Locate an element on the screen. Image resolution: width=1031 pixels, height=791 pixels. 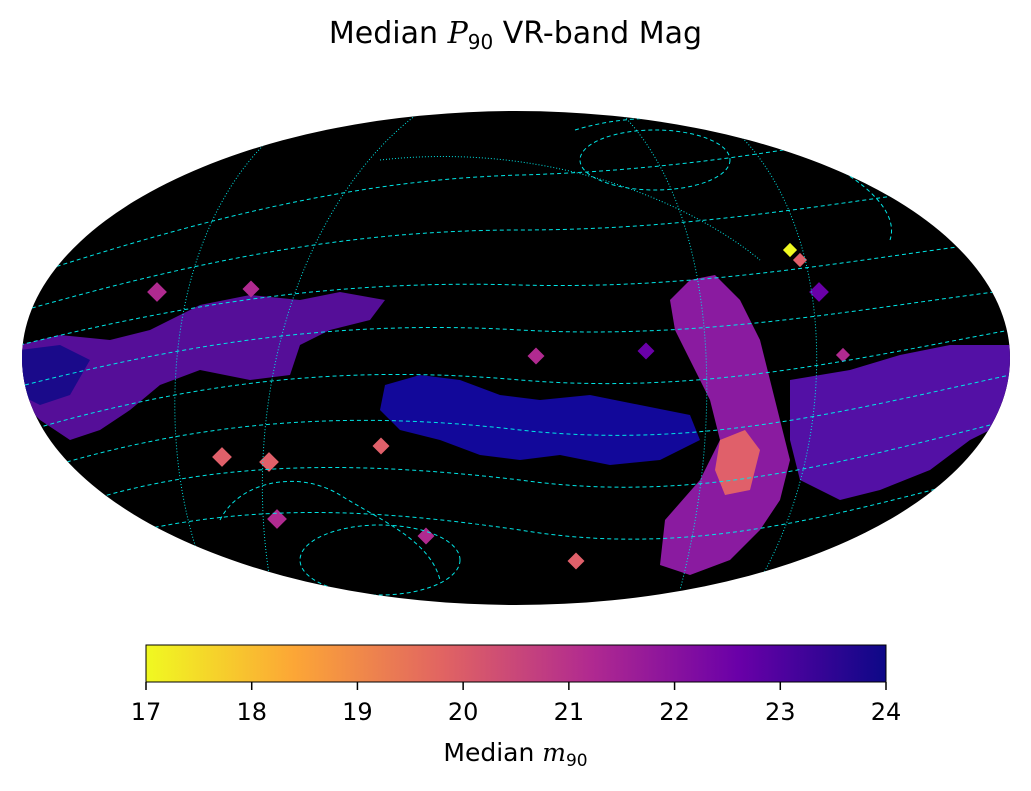
title-symbol: P is located at coordinates (457, 33).